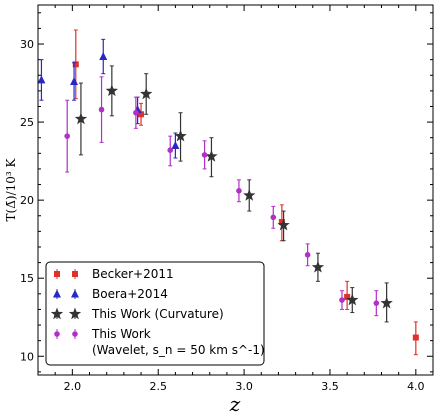 The image size is (436, 417). Describe the element at coordinates (27, 122) in the screenshot. I see `y-tick-label: 25` at that location.